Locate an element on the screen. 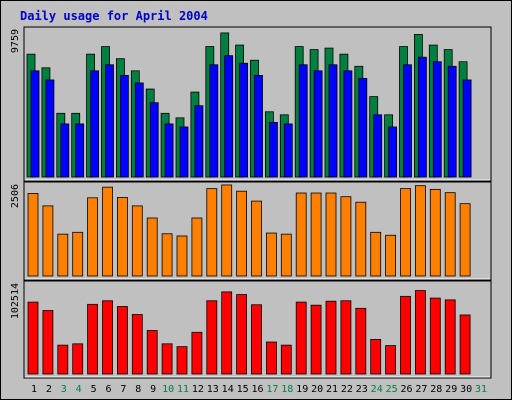 The width and height of the screenshot is (512, 400). day-label-11: 11 is located at coordinates (183, 389).